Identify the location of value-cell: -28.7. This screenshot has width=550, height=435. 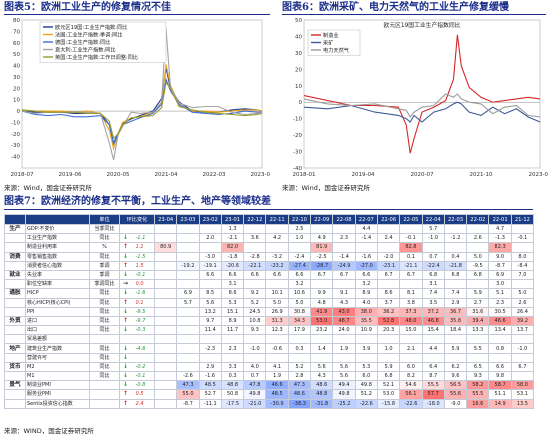
(322, 265).